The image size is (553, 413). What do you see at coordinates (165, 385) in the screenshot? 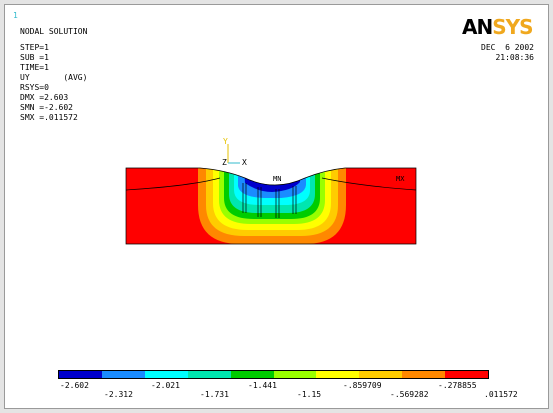
I see `legend-label: -2.021` at bounding box center [165, 385].